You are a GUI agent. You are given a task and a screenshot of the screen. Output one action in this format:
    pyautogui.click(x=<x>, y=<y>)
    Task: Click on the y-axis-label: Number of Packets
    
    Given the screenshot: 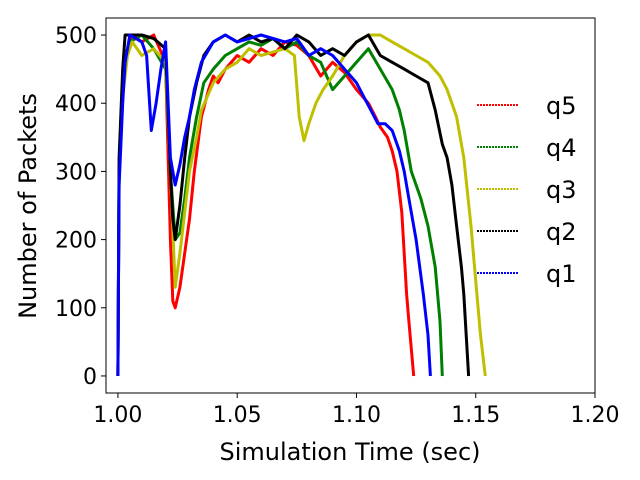 What is the action you would take?
    pyautogui.click(x=28, y=206)
    